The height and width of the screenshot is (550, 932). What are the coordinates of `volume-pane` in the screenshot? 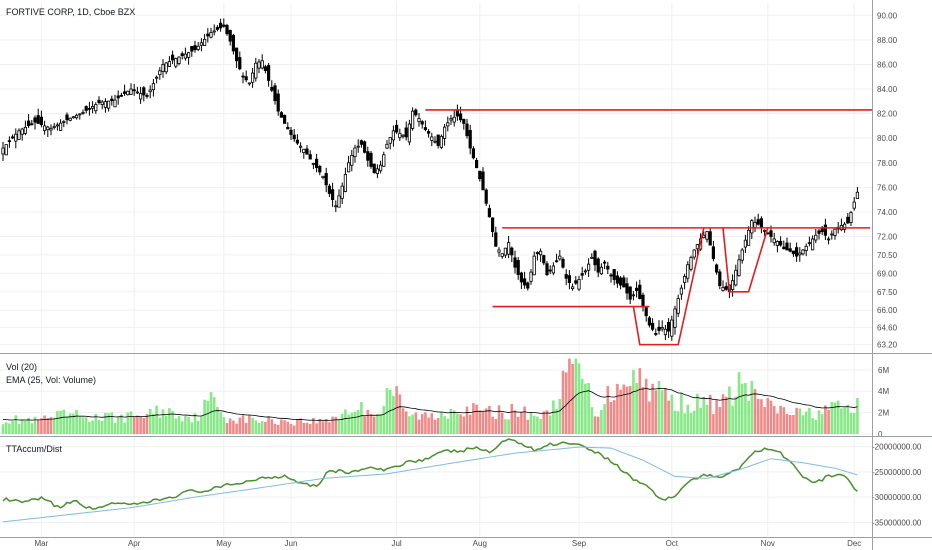 It's located at (430, 396).